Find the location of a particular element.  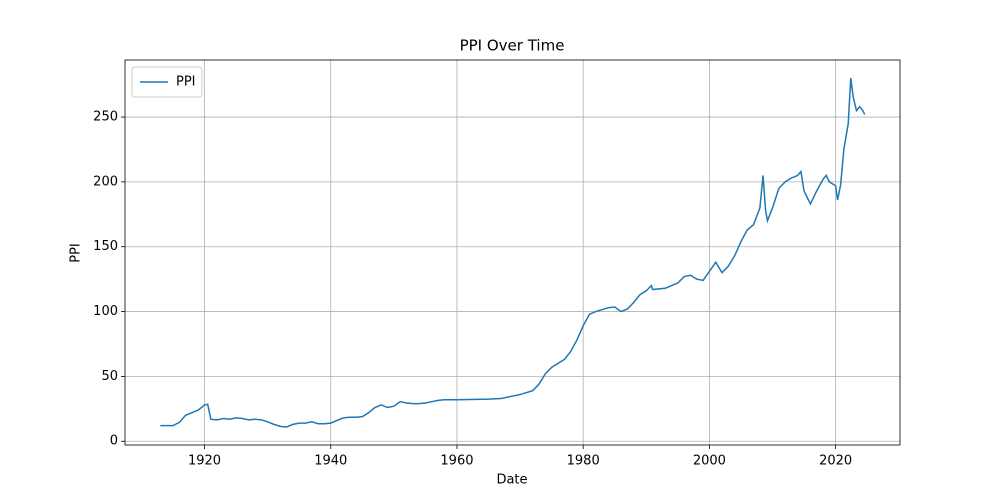

y-axis-label: PPI is located at coordinates (76, 253).